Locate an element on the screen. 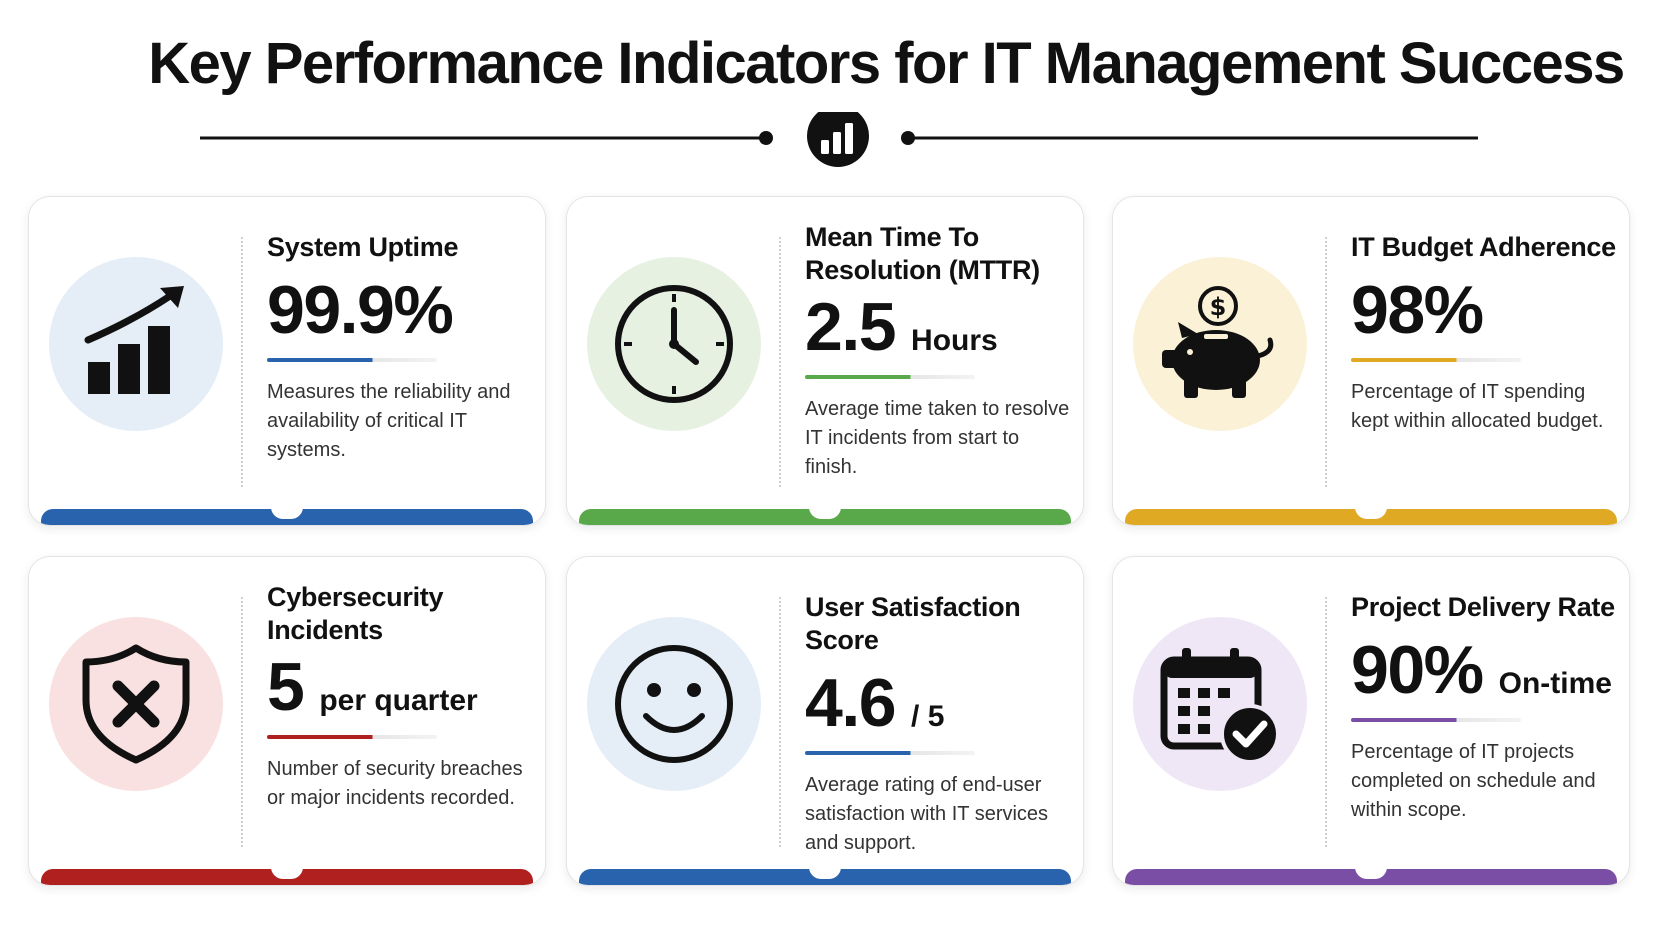  kpi-value: 5 is located at coordinates (286, 687).